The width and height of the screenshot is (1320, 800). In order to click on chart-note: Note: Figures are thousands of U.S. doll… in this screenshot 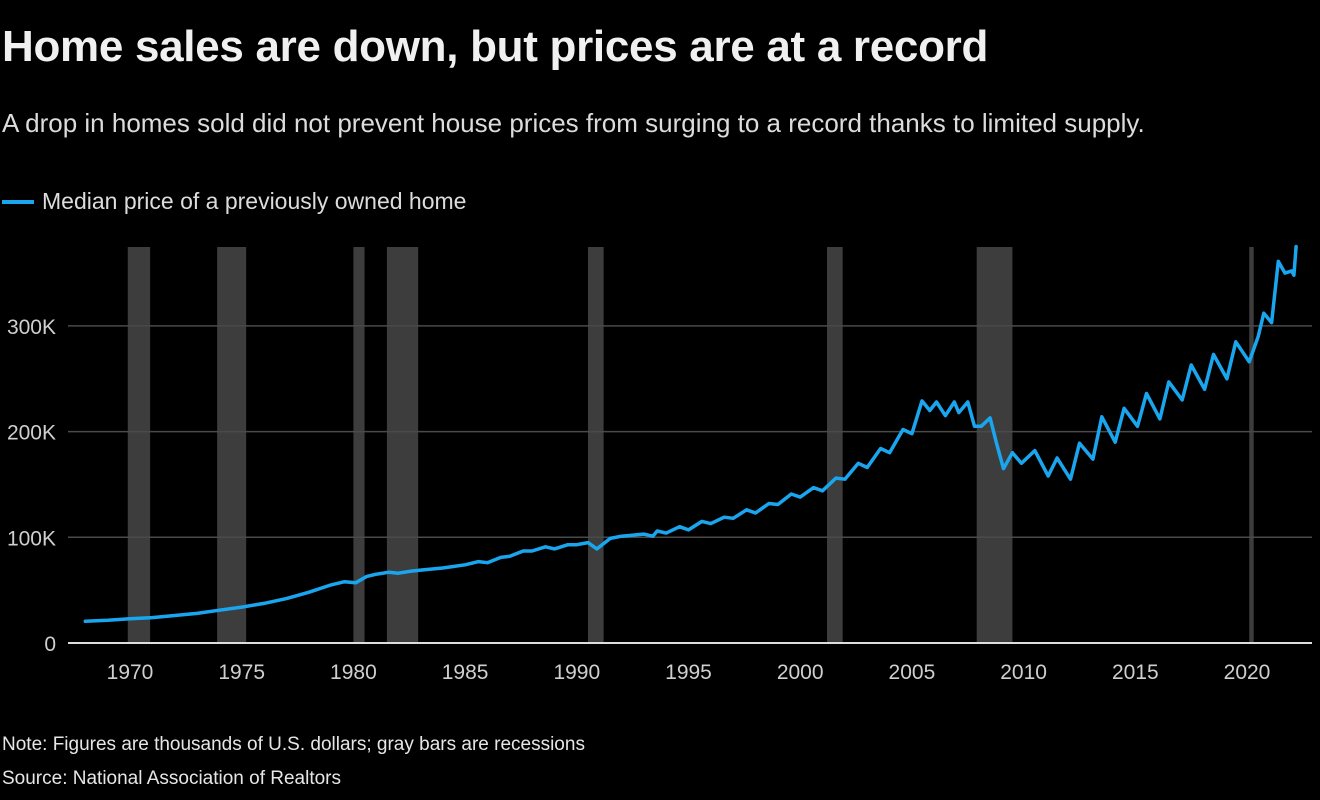, I will do `click(293, 744)`.